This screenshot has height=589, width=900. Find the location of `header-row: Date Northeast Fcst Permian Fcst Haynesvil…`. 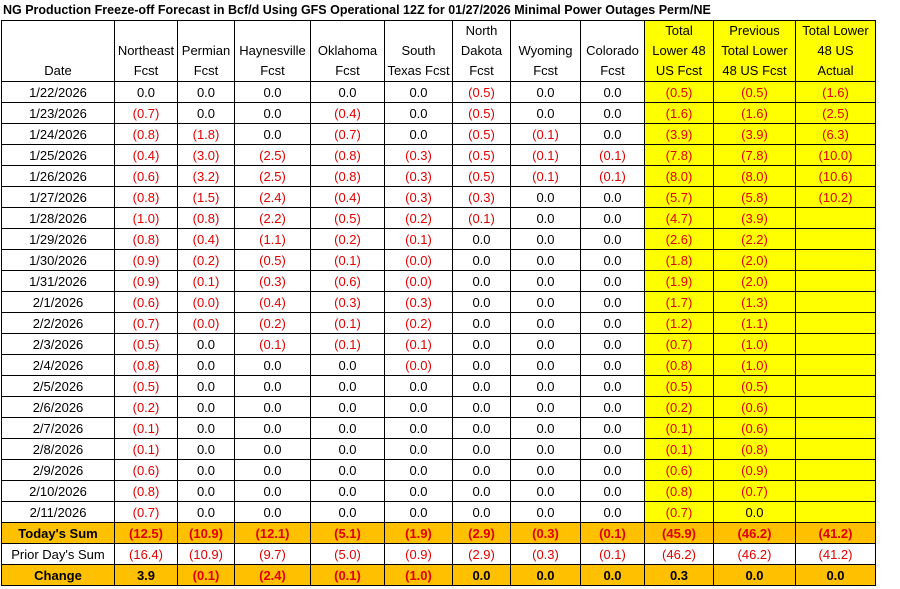

header-row: Date Northeast Fcst Permian Fcst Haynesvil… is located at coordinates (438, 51).